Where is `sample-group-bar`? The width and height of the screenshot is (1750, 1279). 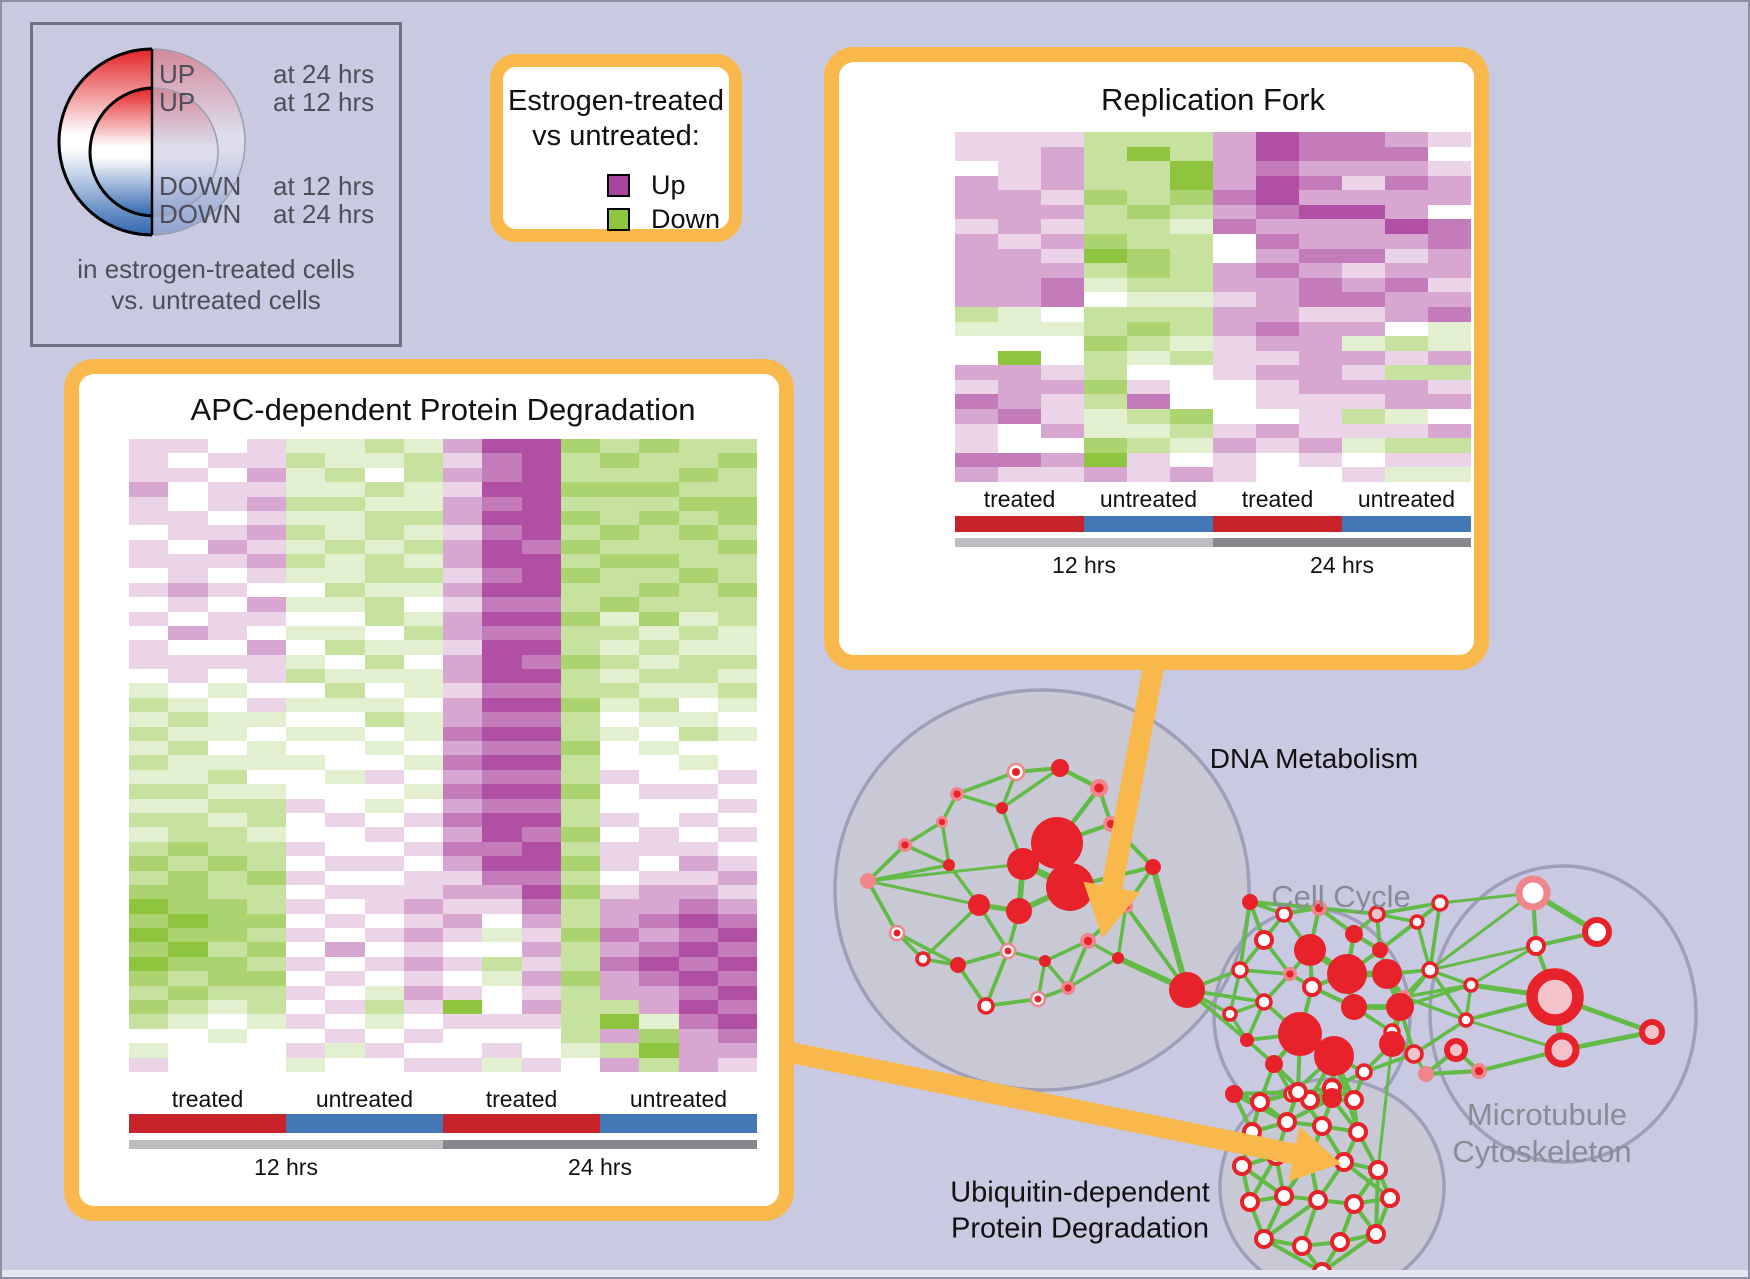 sample-group-bar is located at coordinates (521, 1123).